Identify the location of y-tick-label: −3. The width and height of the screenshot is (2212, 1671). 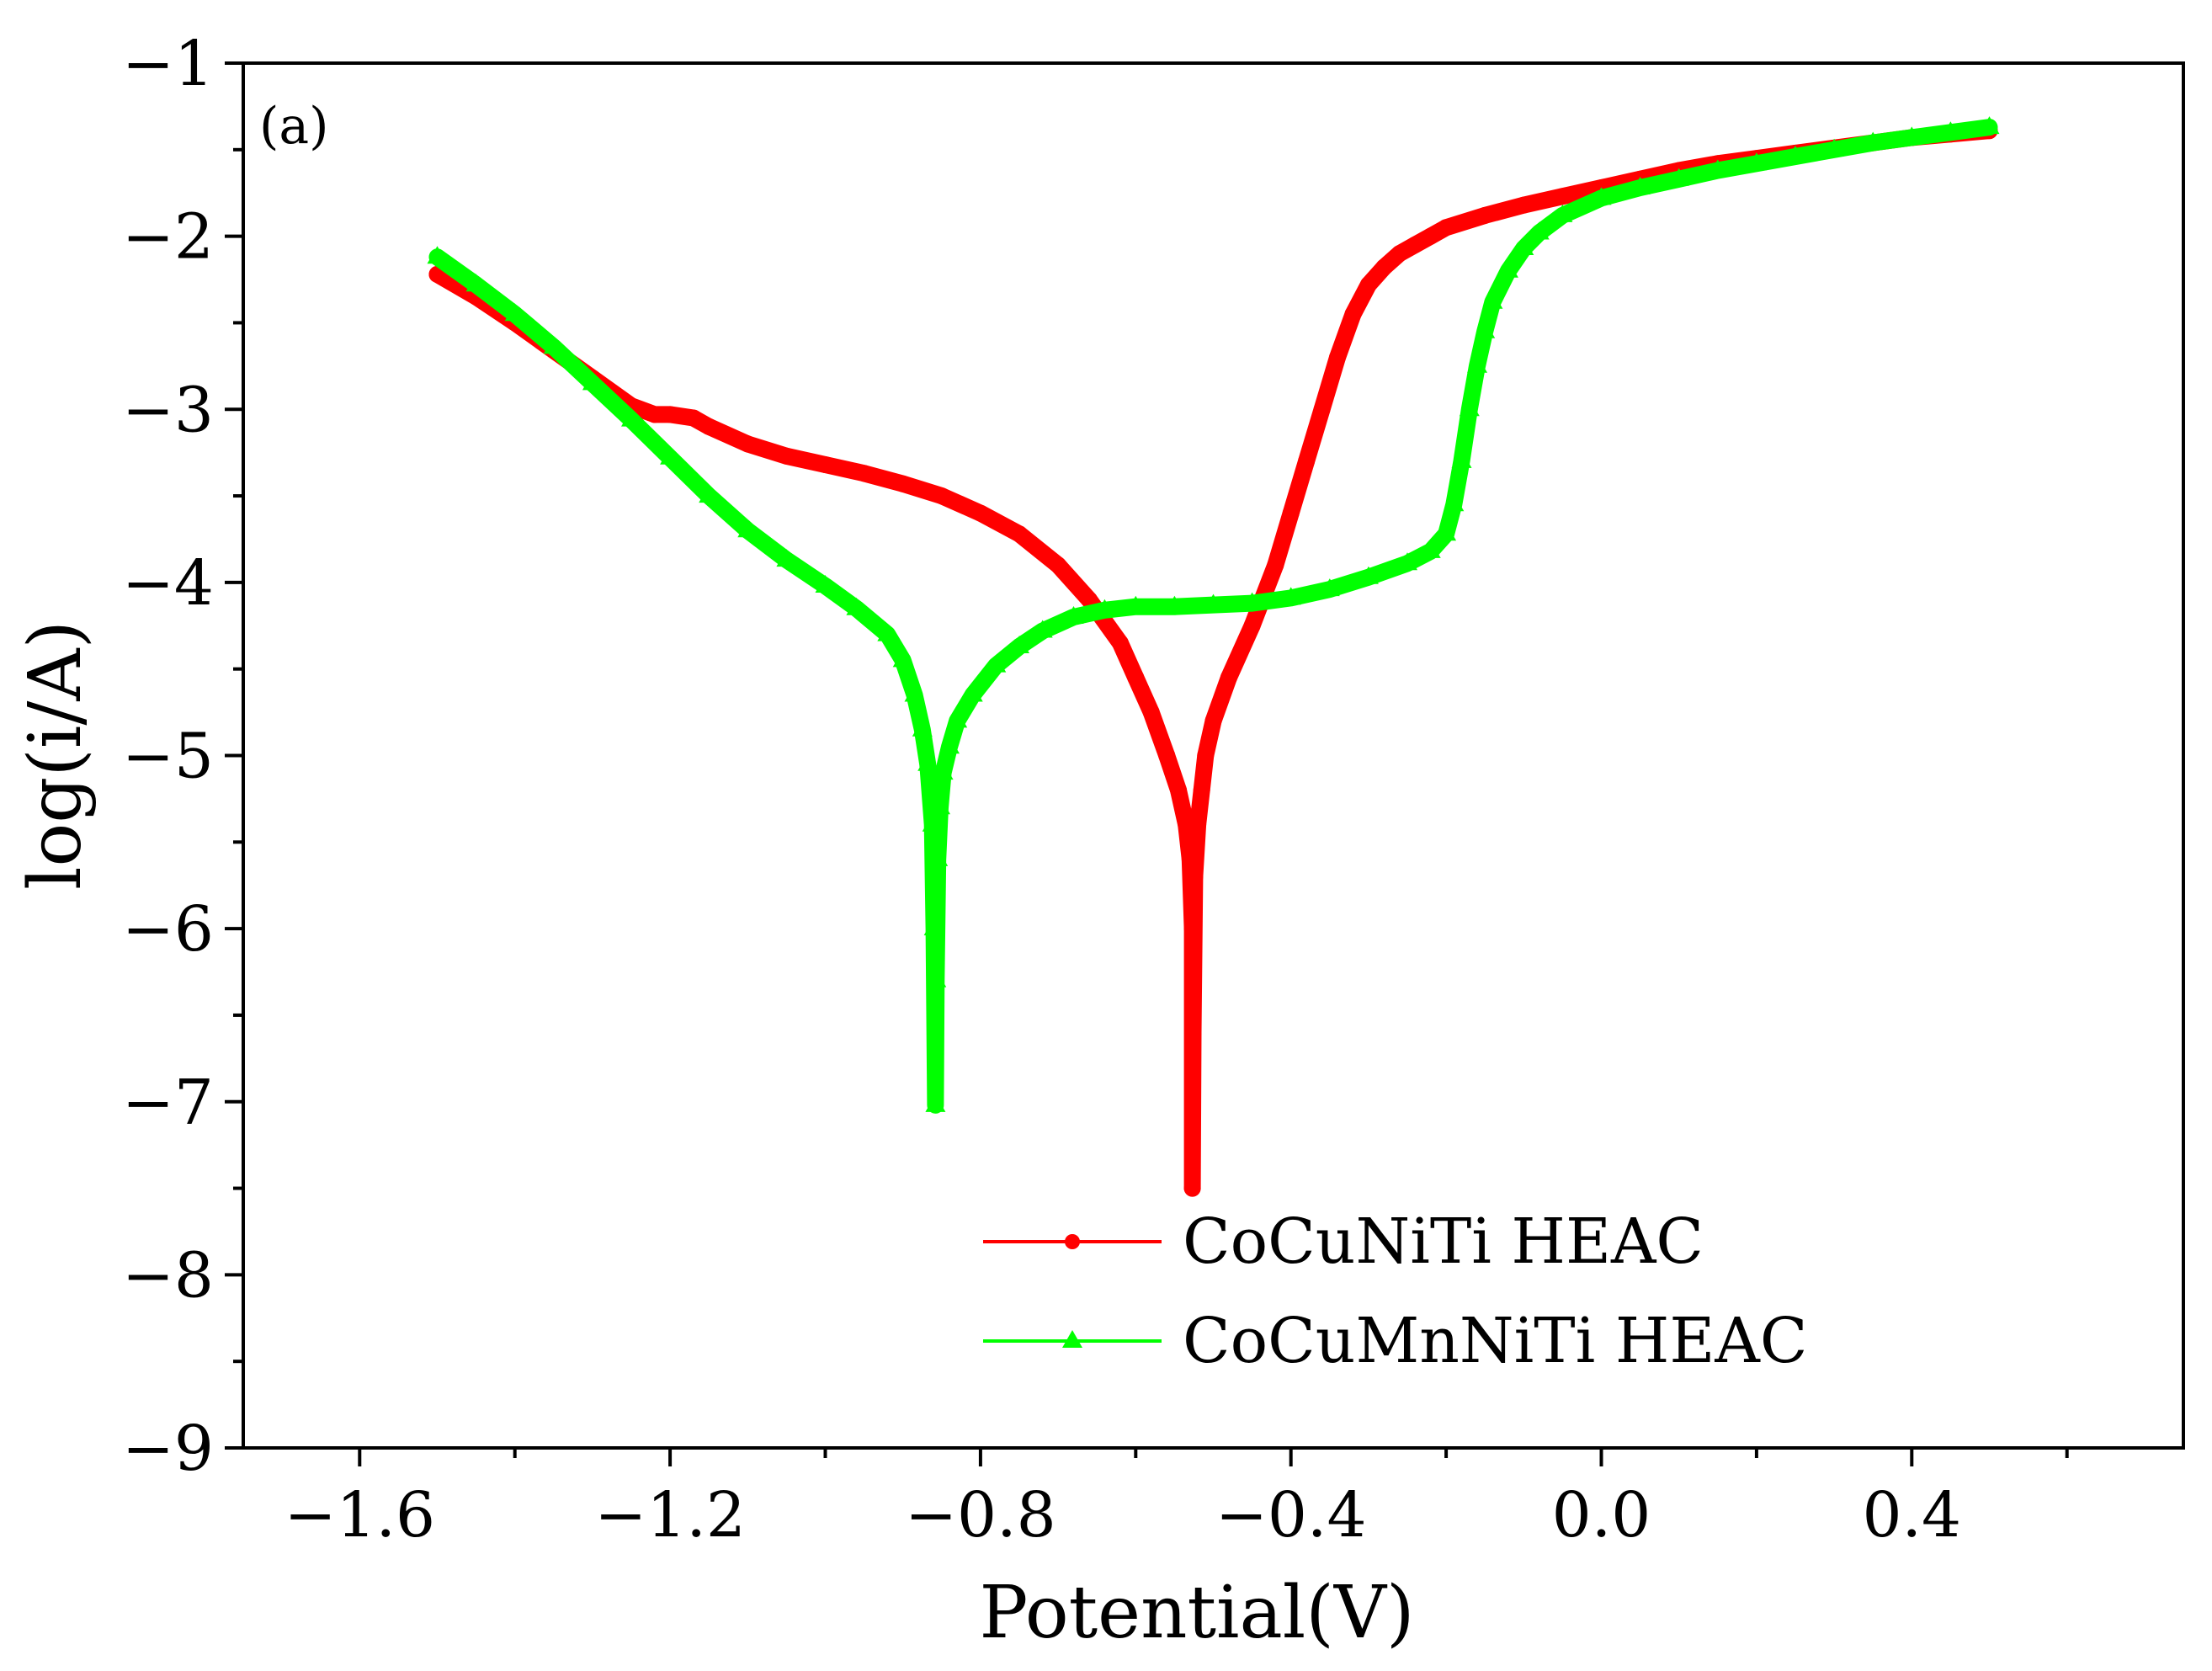
(168, 410).